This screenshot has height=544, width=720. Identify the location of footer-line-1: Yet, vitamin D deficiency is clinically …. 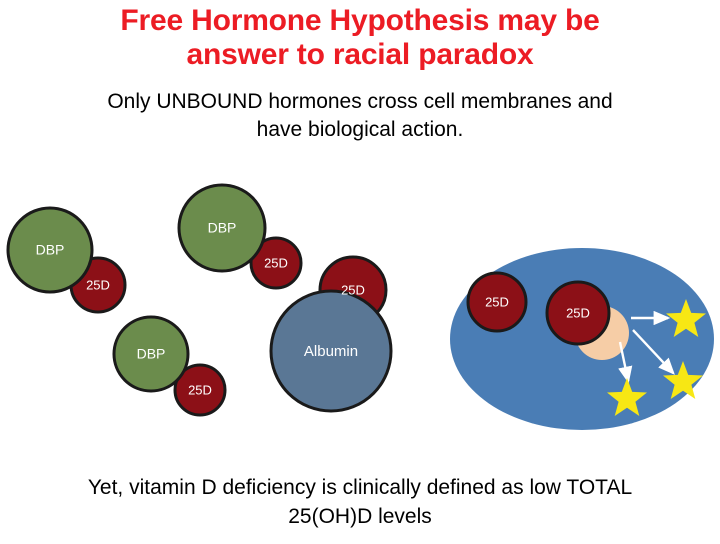
(360, 487).